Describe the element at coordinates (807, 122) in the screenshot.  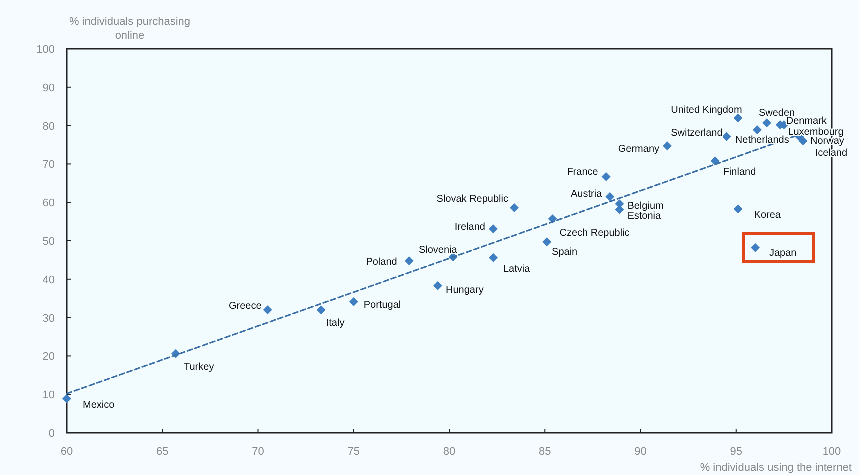
I see `annotation: Denmark` at that location.